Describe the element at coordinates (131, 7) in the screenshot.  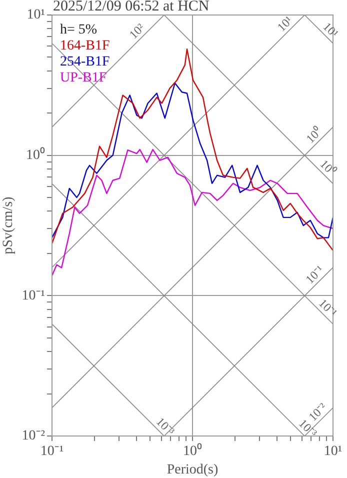
I see `chart-title: 2025/12/09 06:52 at HCN` at that location.